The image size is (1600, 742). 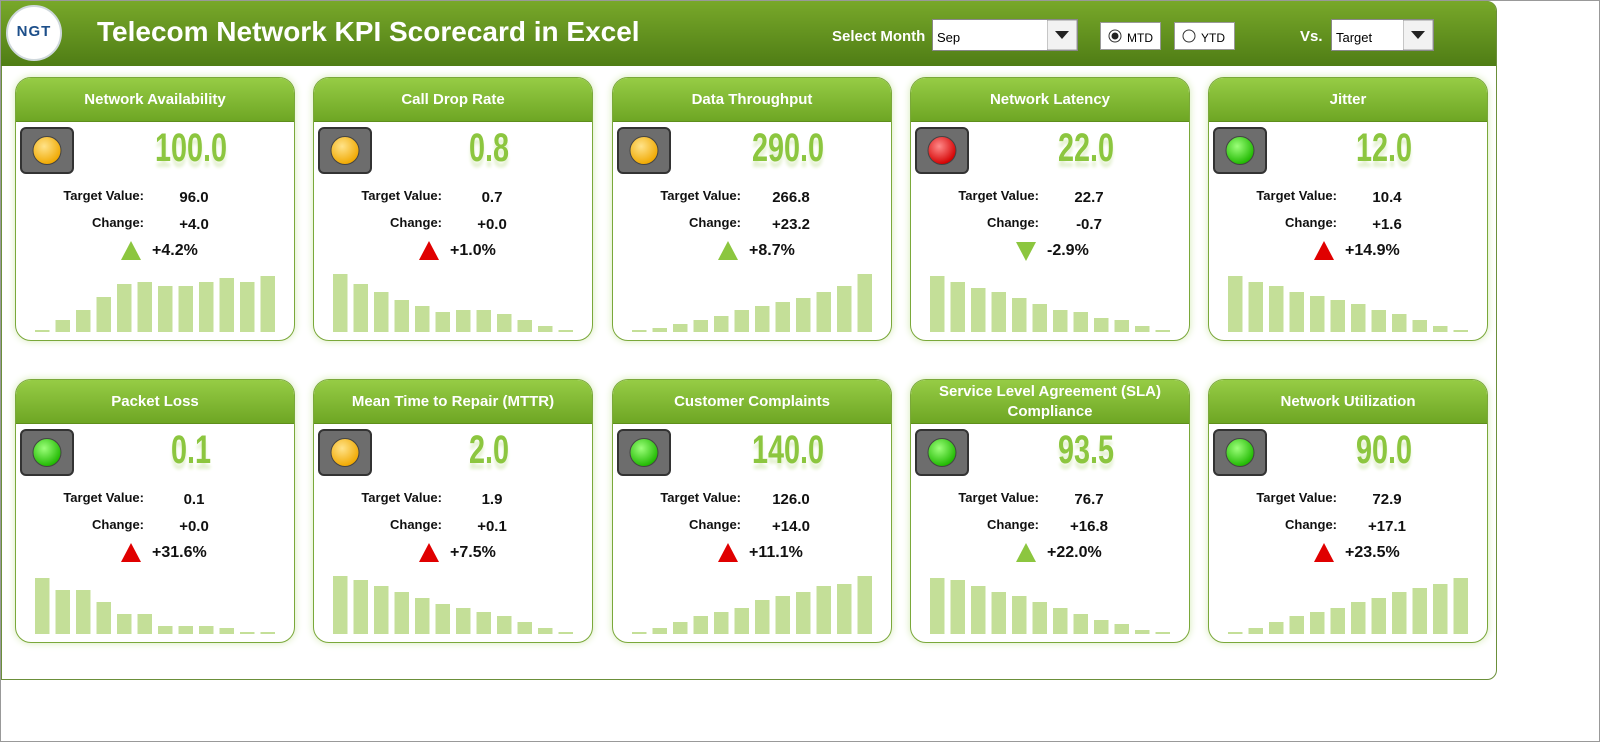 I want to click on target-value: 76.7, so click(x=1089, y=499).